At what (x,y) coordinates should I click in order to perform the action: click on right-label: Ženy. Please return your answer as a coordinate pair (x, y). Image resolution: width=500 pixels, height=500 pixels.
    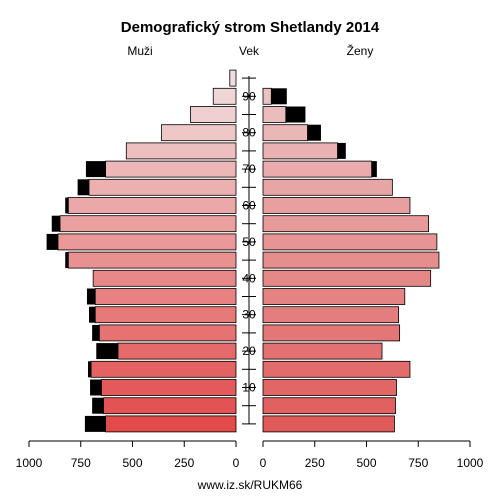
    Looking at the image, I should click on (360, 50).